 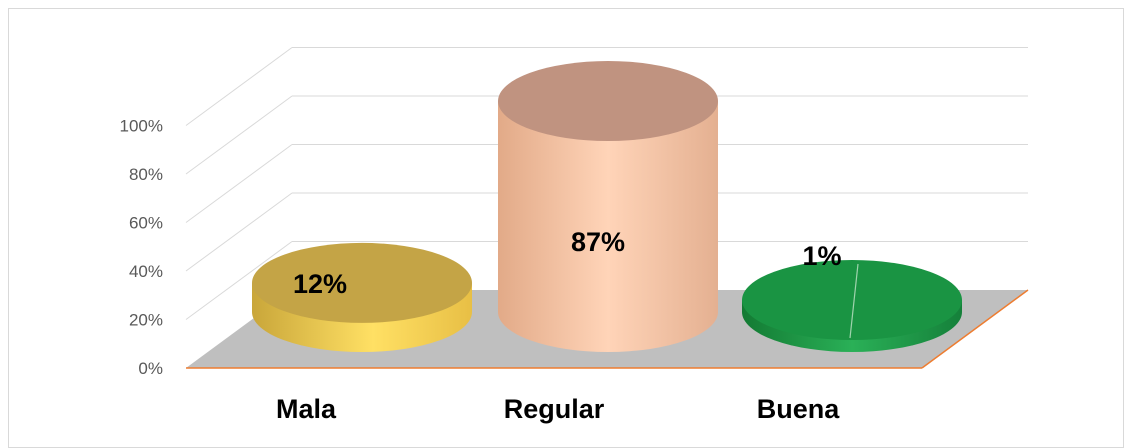 What do you see at coordinates (150, 368) in the screenshot?
I see `y-tick-label: 0%` at bounding box center [150, 368].